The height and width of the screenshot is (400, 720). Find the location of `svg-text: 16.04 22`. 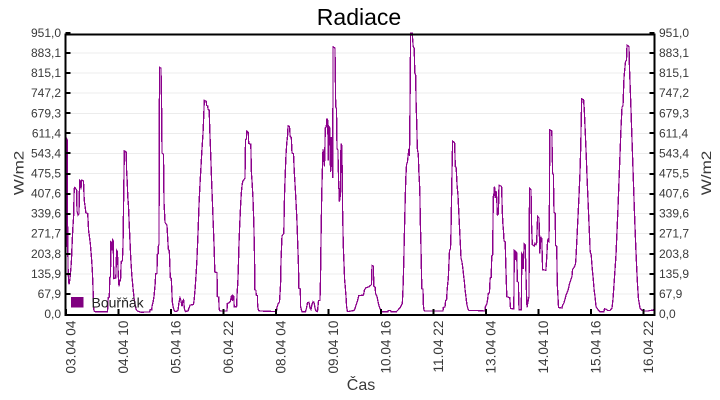

svg-text: 16.04 22 is located at coordinates (648, 347).